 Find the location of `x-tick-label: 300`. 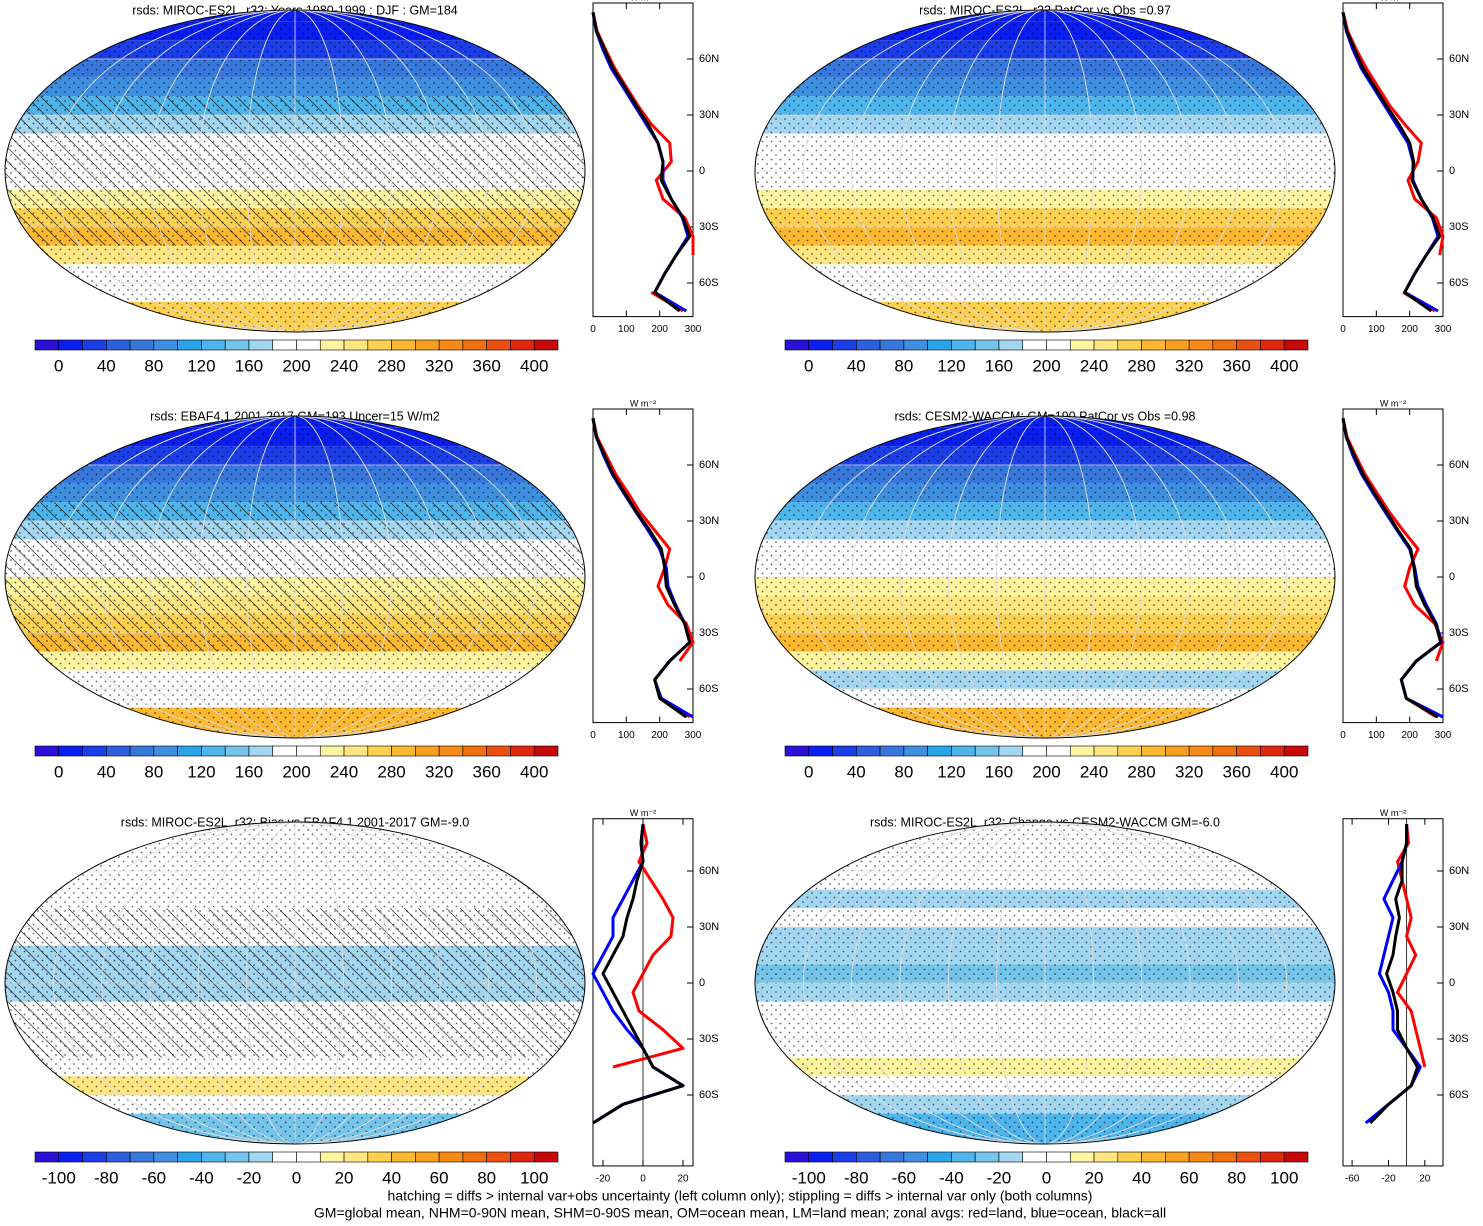

x-tick-label: 300 is located at coordinates (1443, 329).